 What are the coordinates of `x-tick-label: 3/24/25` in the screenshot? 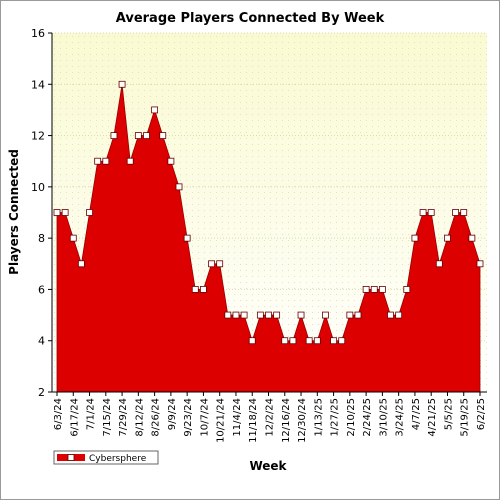 It's located at (400, 417).